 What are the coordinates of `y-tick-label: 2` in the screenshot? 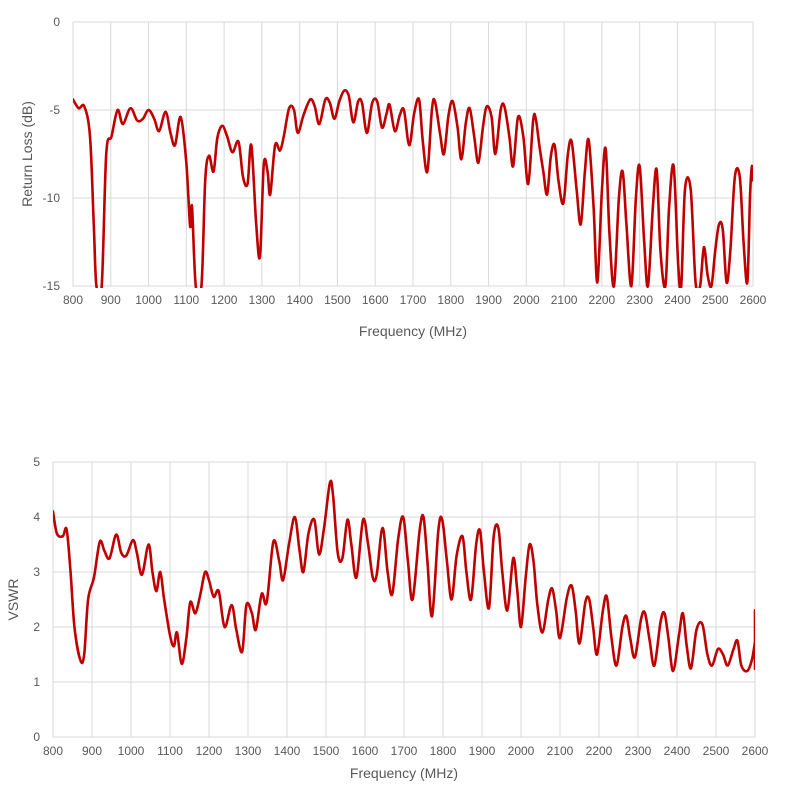 It's located at (36, 627).